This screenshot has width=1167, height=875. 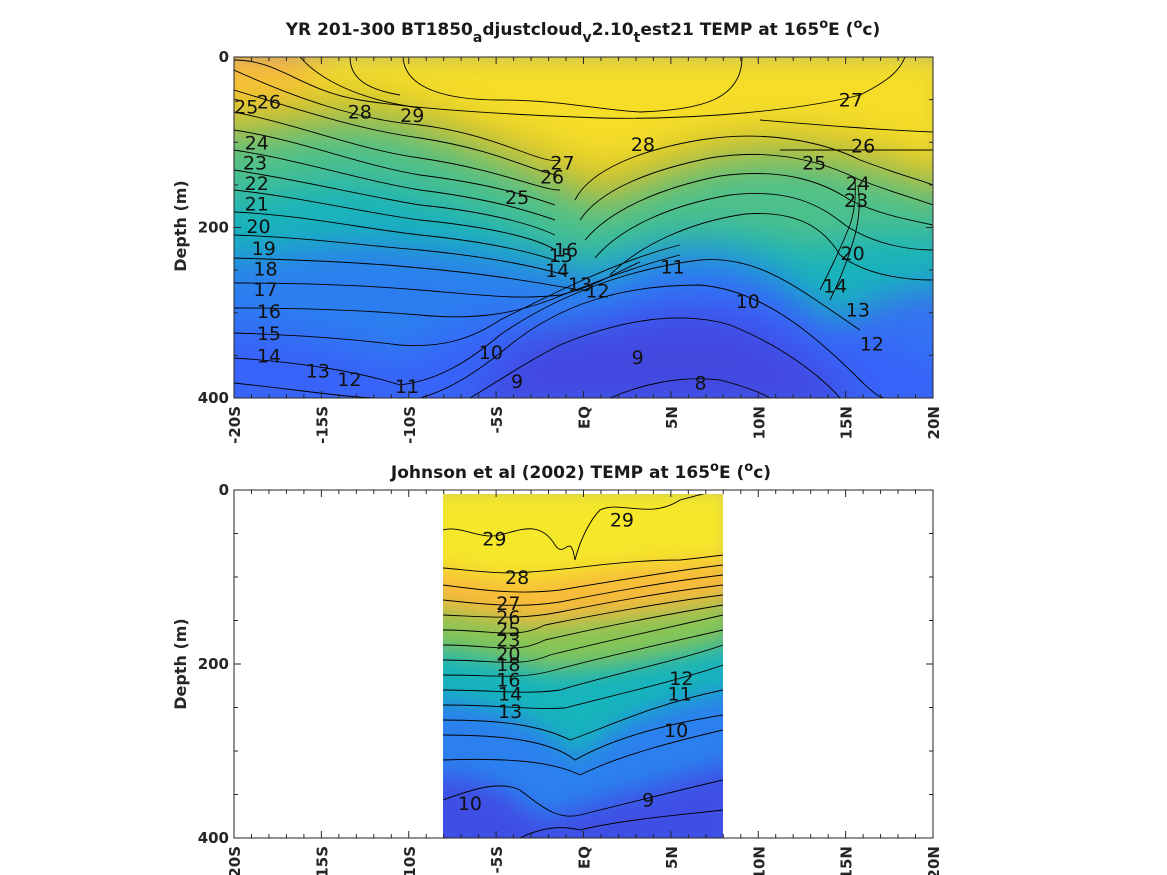 I want to click on panel-model-ylabel: Depth (m), so click(x=180, y=226).